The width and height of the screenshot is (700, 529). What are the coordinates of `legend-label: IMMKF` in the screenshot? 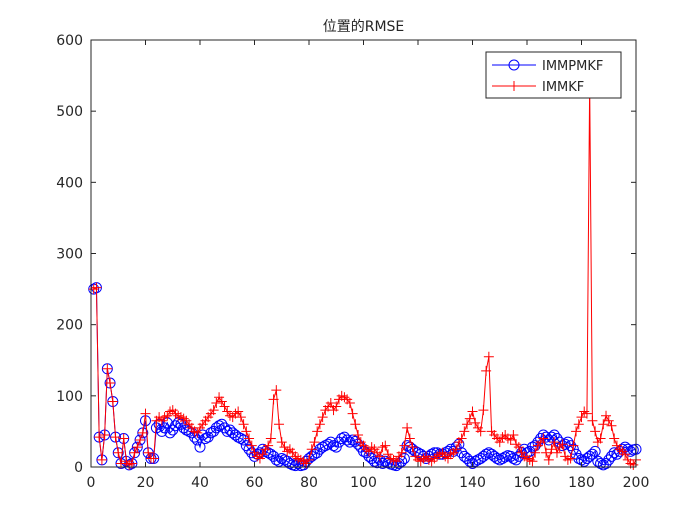 It's located at (563, 87).